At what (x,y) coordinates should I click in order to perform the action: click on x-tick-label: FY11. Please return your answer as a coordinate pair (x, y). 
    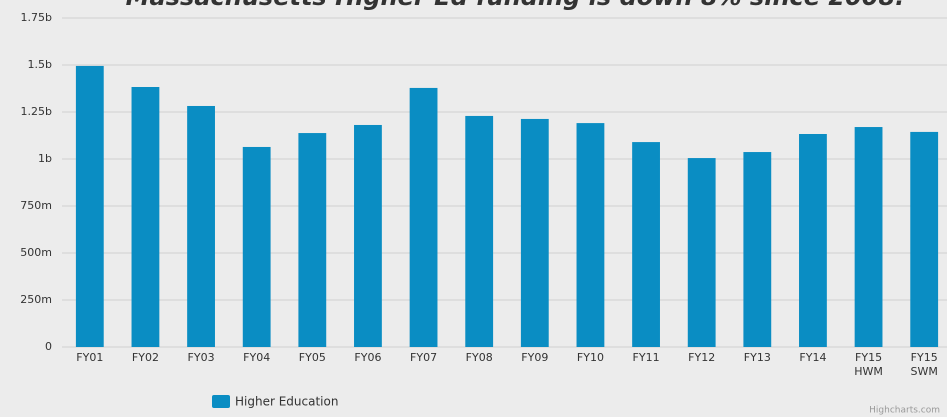
    Looking at the image, I should click on (646, 357).